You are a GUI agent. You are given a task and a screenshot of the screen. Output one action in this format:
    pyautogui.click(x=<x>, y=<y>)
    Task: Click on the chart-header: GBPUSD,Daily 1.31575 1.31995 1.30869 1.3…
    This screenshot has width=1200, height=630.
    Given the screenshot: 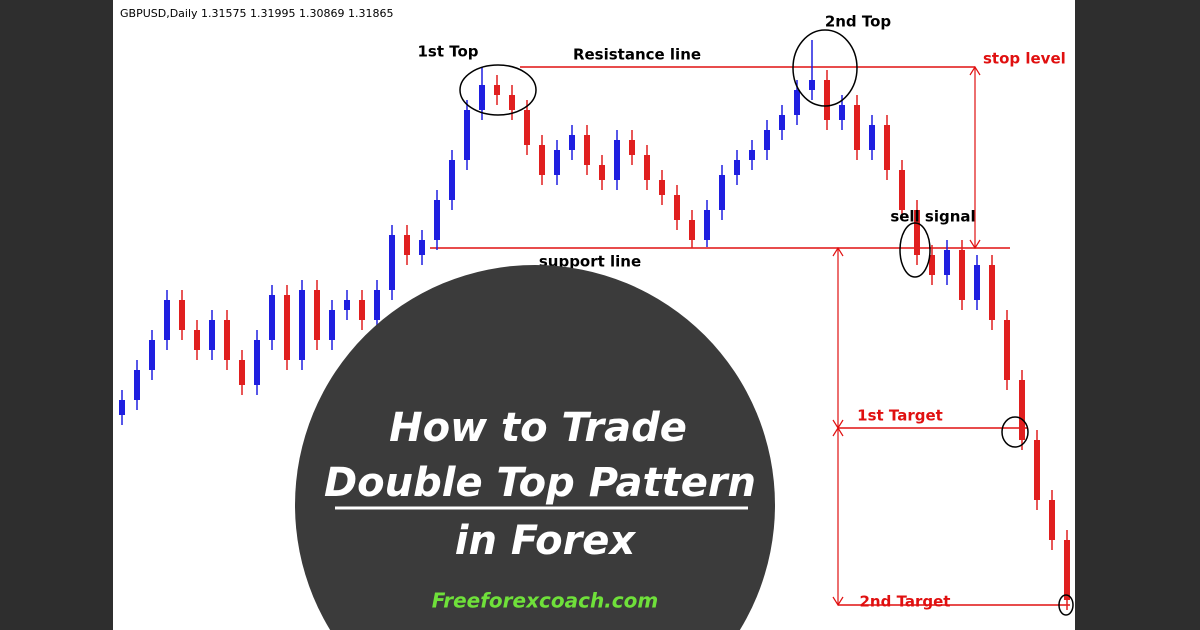 What is the action you would take?
    pyautogui.click(x=256, y=13)
    